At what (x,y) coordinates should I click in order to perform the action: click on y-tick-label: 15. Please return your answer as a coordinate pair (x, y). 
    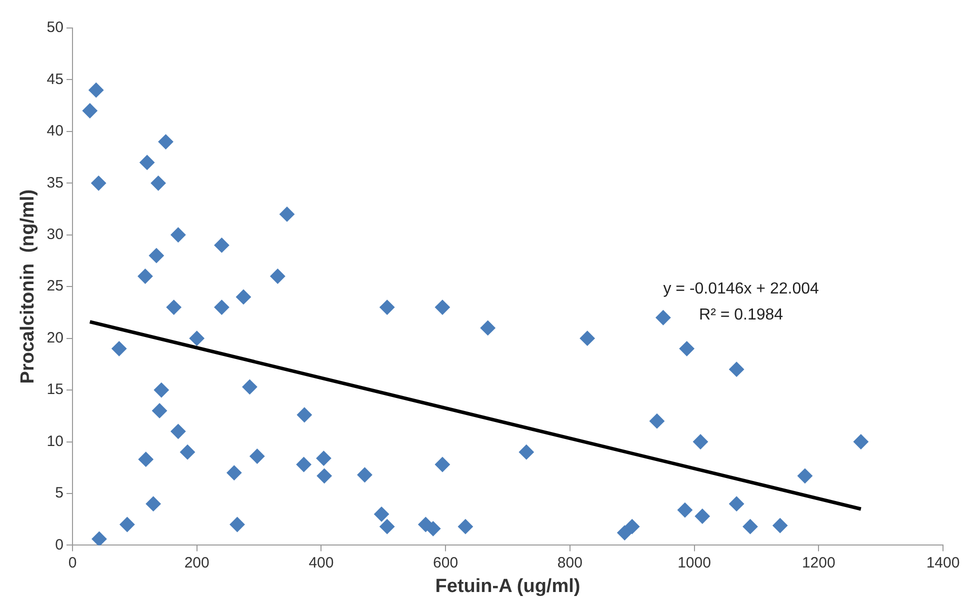
    Looking at the image, I should click on (55, 389).